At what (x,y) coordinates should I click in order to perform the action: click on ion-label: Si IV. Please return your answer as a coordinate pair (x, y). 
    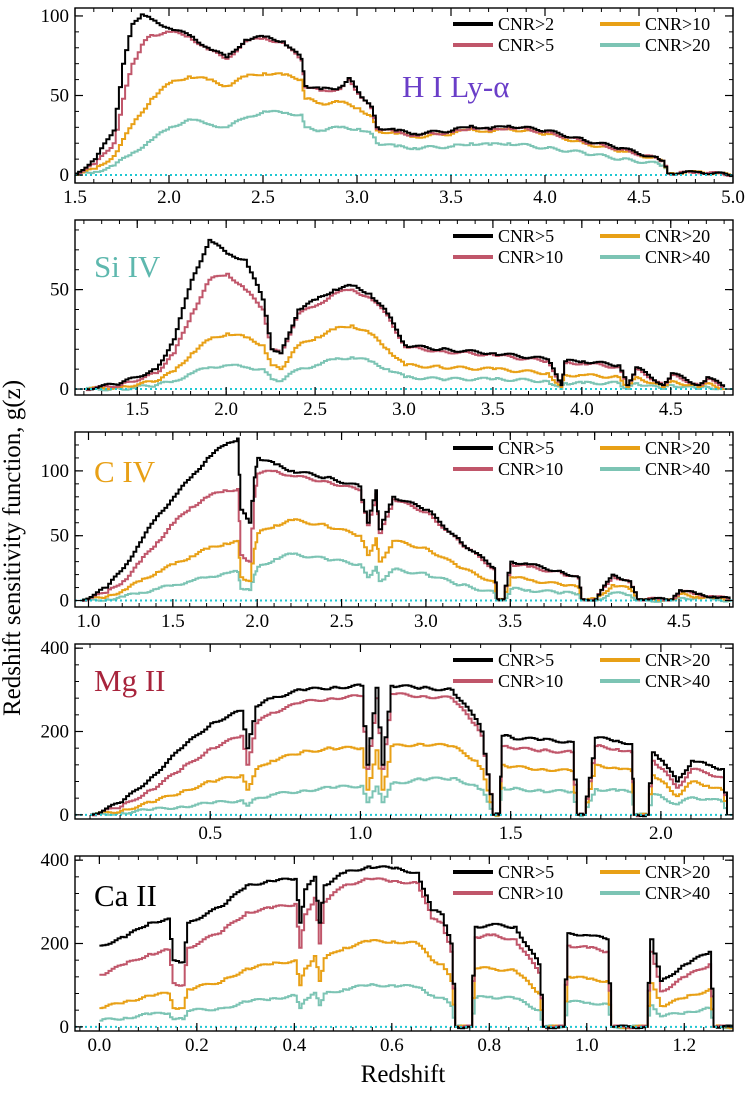
    Looking at the image, I should click on (127, 266).